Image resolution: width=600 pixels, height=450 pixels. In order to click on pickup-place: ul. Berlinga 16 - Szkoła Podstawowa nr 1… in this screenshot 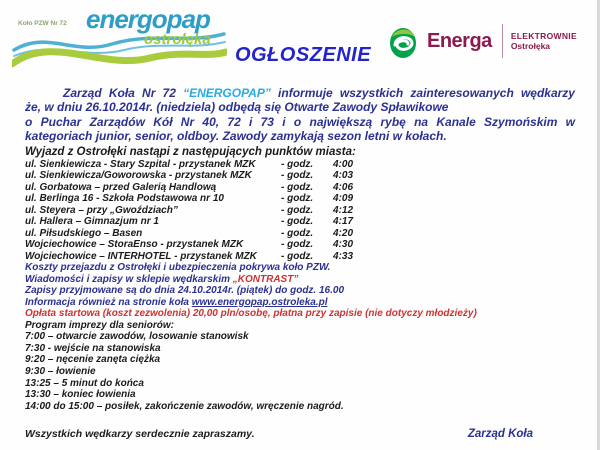, I will do `click(124, 199)`.